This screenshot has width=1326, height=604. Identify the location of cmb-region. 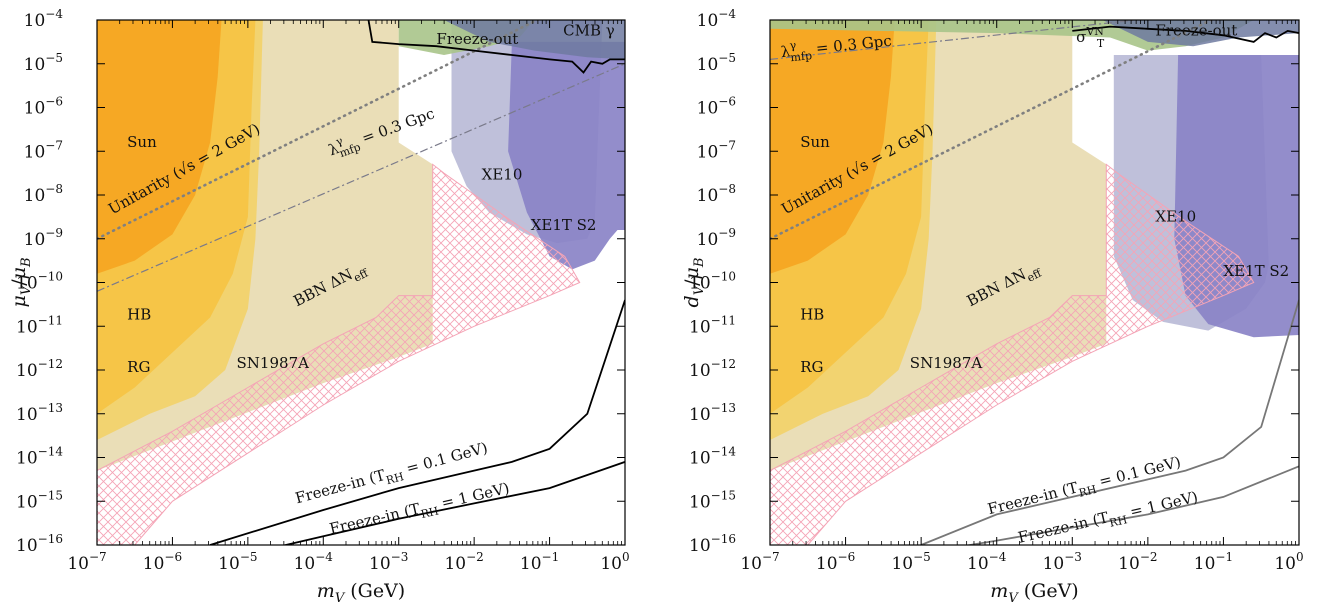
(534, 40).